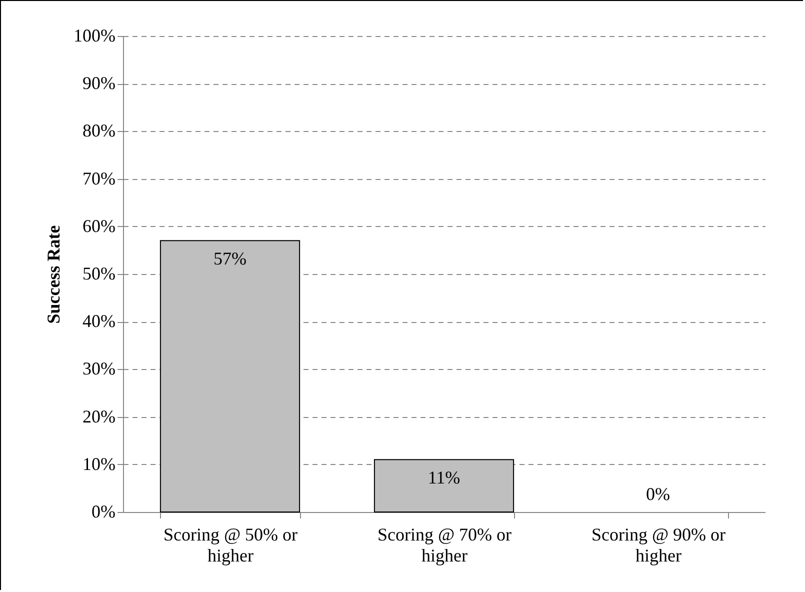 The width and height of the screenshot is (805, 592). What do you see at coordinates (99, 178) in the screenshot?
I see `y-tick-label: 70%` at bounding box center [99, 178].